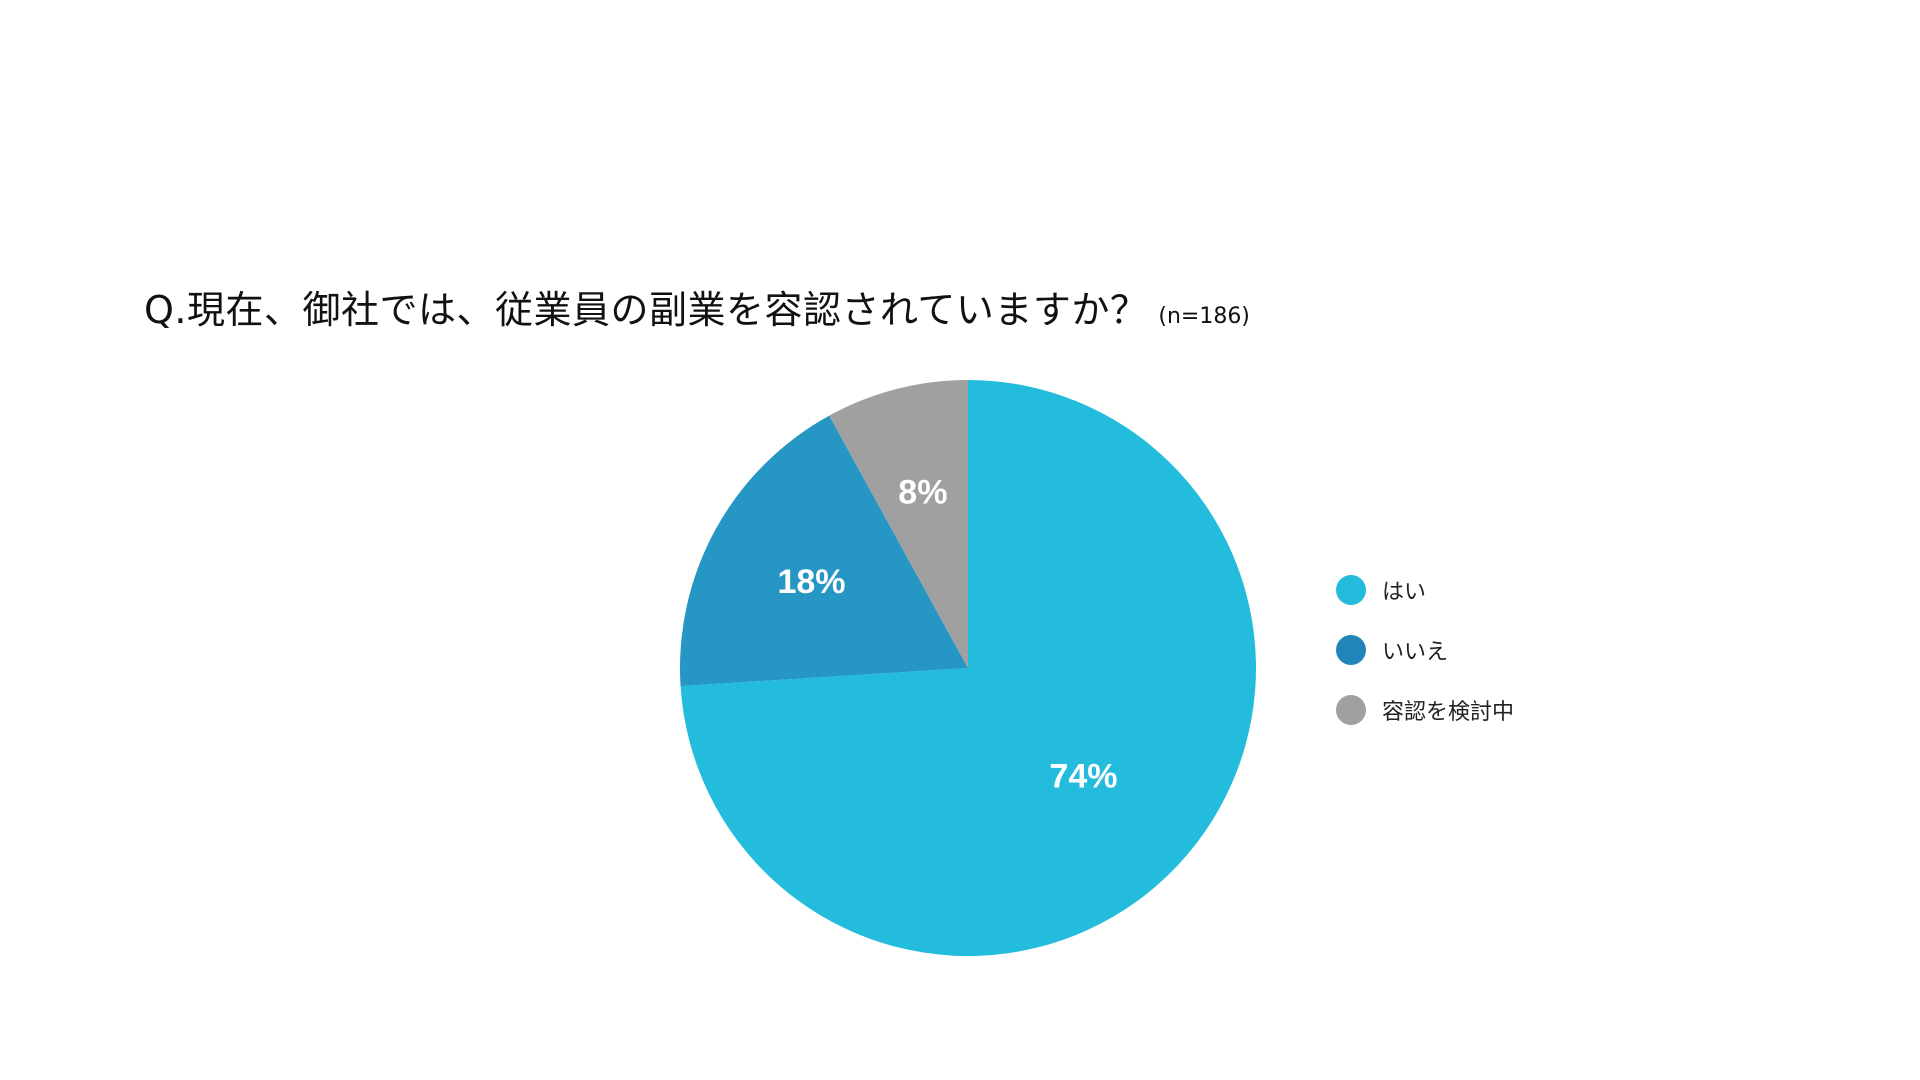 The image size is (1920, 1080). What do you see at coordinates (1415, 652) in the screenshot?
I see `legend-label-no: いいえ` at bounding box center [1415, 652].